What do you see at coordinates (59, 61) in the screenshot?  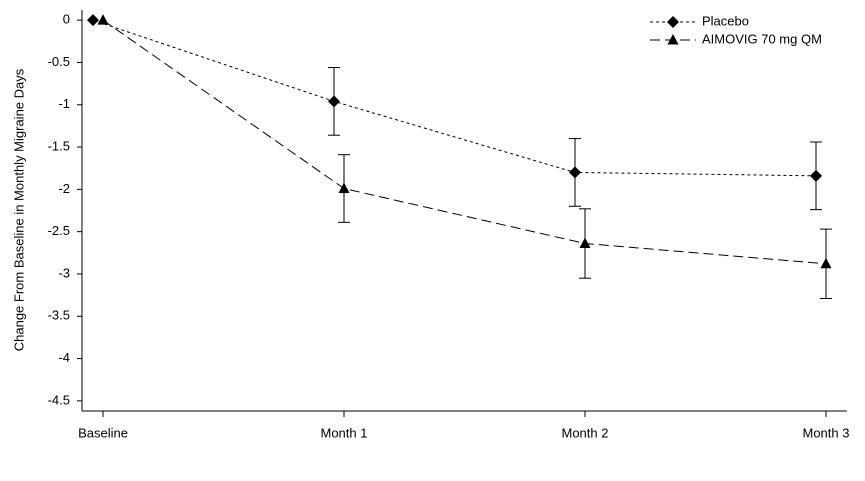 I see `y-tick-label: -0.5` at bounding box center [59, 61].